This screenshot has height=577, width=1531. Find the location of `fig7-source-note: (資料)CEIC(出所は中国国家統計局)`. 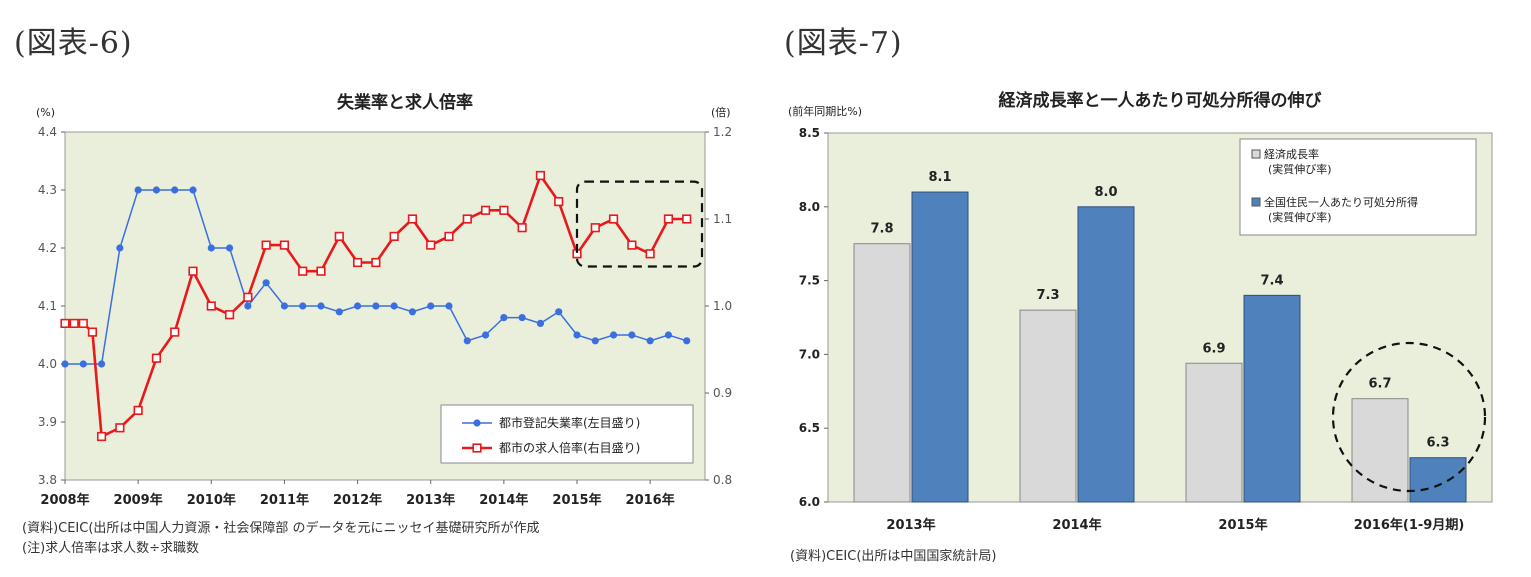

fig7-source-note: (資料)CEIC(出所は中国国家統計局) is located at coordinates (893, 556).